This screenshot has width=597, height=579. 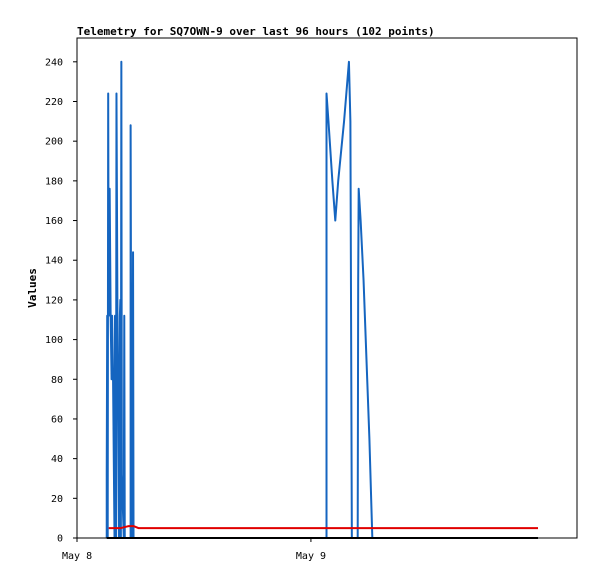 What do you see at coordinates (54, 261) in the screenshot?
I see `y-tick-label: 140` at bounding box center [54, 261].